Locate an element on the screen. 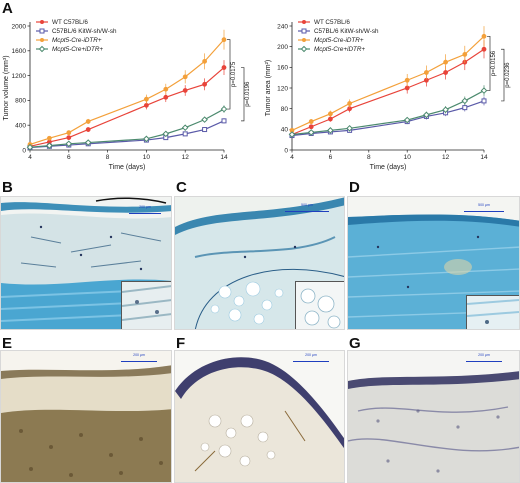  y-tick-label: 80 is located at coordinates (285, 109).